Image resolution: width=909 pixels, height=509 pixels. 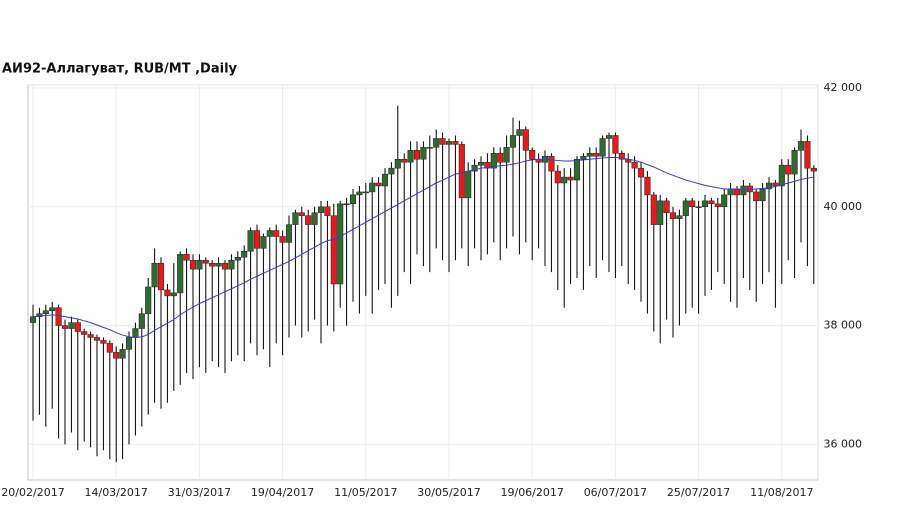 What do you see at coordinates (115, 492) in the screenshot?
I see `x-tick-label: 14/03/2017` at bounding box center [115, 492].